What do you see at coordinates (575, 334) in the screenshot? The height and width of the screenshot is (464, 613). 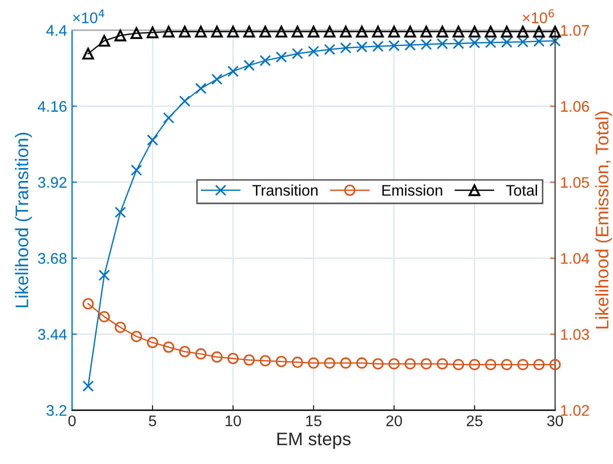 I see `y2-tick-label: 1.03` at bounding box center [575, 334].